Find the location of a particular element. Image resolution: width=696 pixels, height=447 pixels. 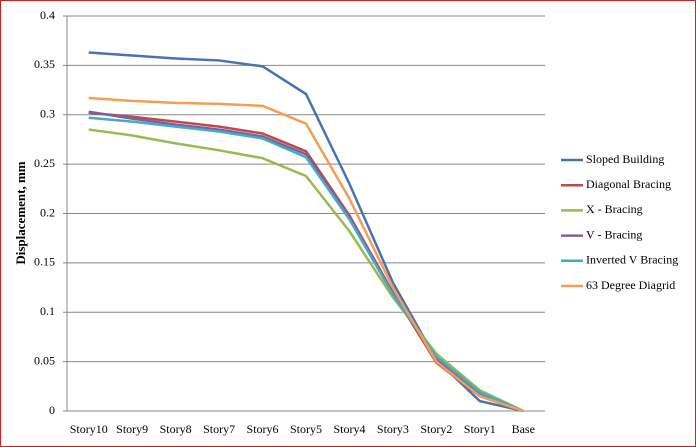

x-tick-label: Story3 is located at coordinates (393, 429).